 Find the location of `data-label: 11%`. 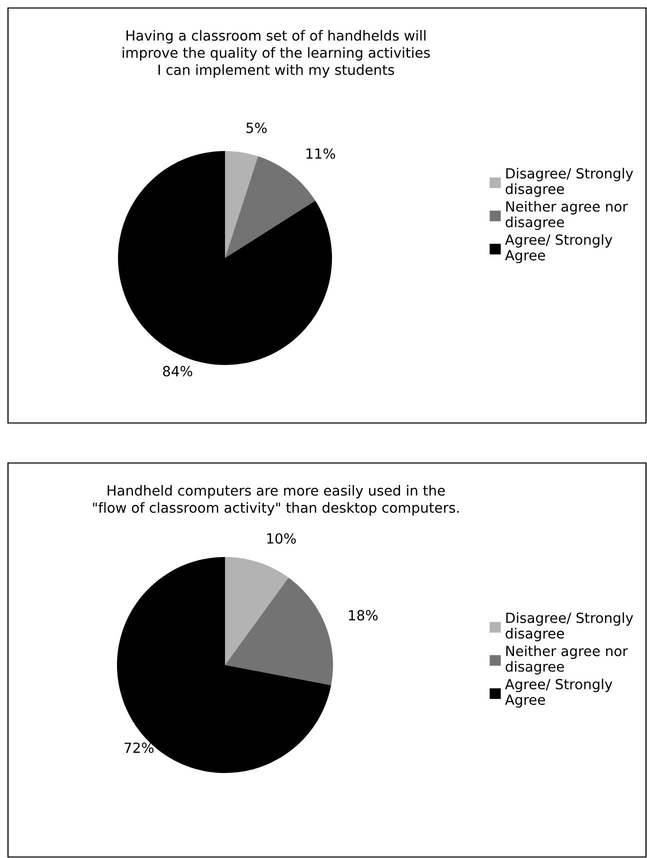

data-label: 11% is located at coordinates (321, 153).